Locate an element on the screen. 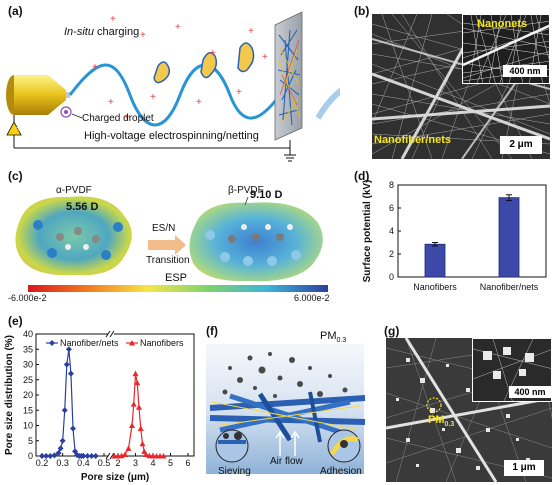 Image resolution: width=554 pixels, height=485 pixels. panel-c-label: (c) is located at coordinates (15, 176).